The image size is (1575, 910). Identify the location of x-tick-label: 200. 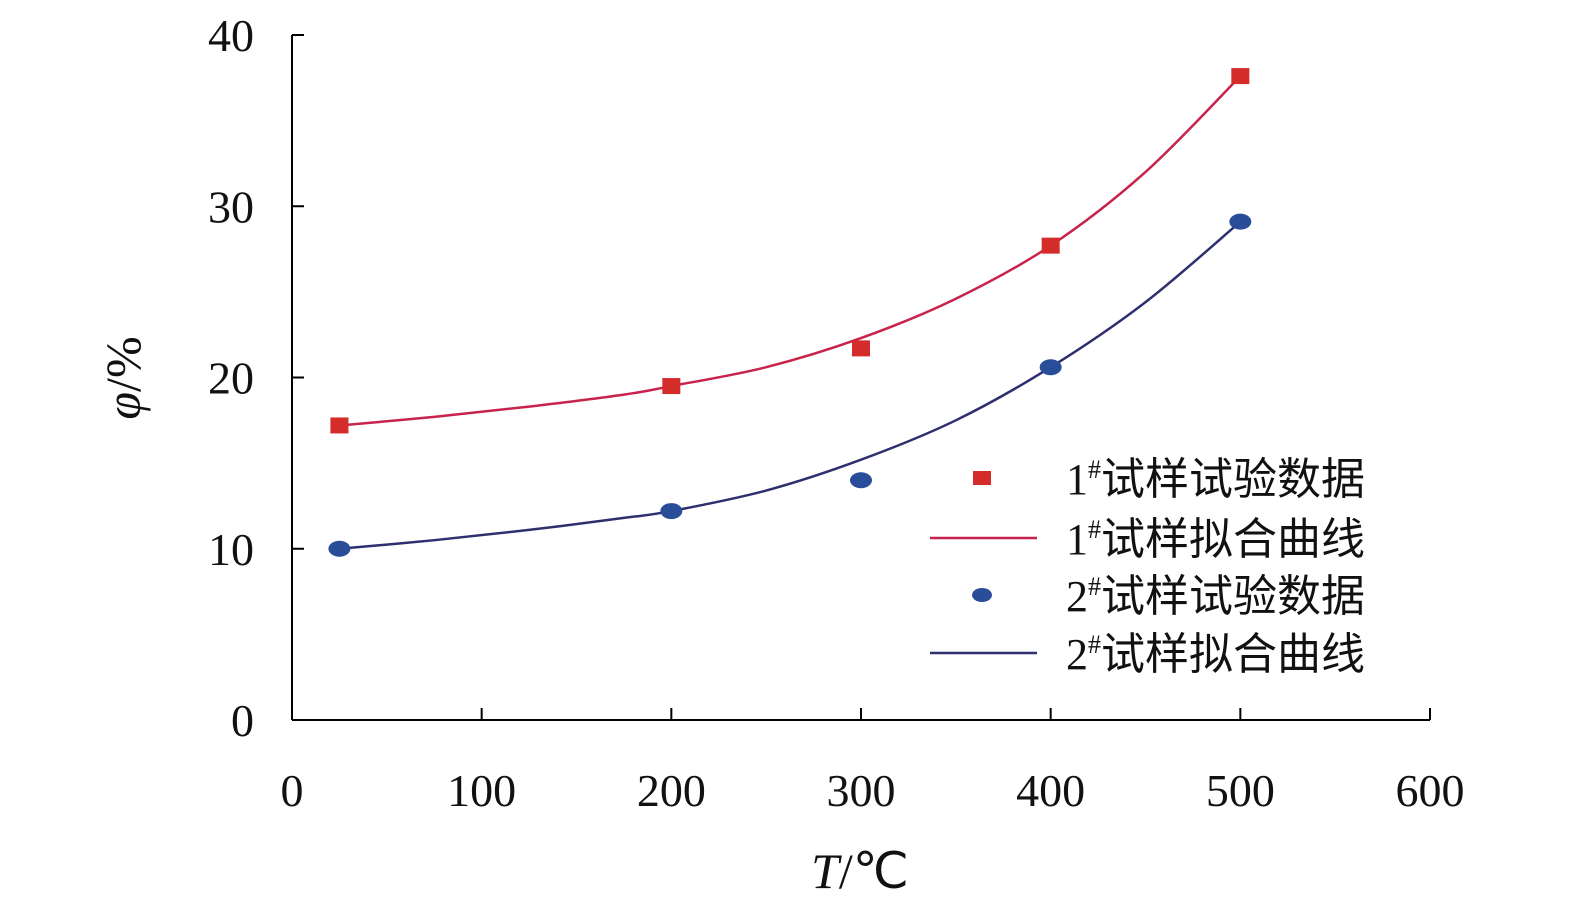
(671, 790).